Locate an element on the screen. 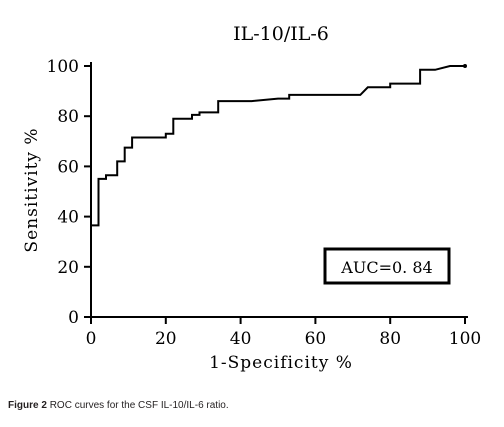 Image resolution: width=504 pixels, height=427 pixels. x-tick-label: 60 is located at coordinates (316, 339).